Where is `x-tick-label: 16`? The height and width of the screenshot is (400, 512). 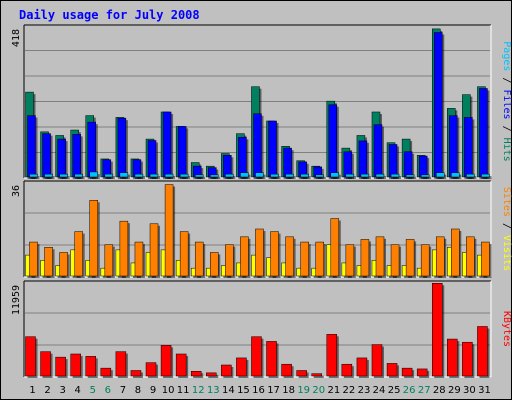
x-tick-label: 16 is located at coordinates (258, 390).